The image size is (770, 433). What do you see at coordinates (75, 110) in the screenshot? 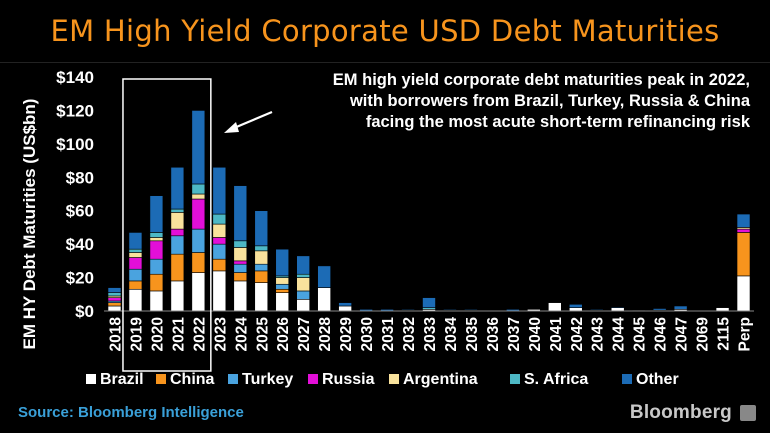
I see `y-tick-label: $120` at bounding box center [75, 110].